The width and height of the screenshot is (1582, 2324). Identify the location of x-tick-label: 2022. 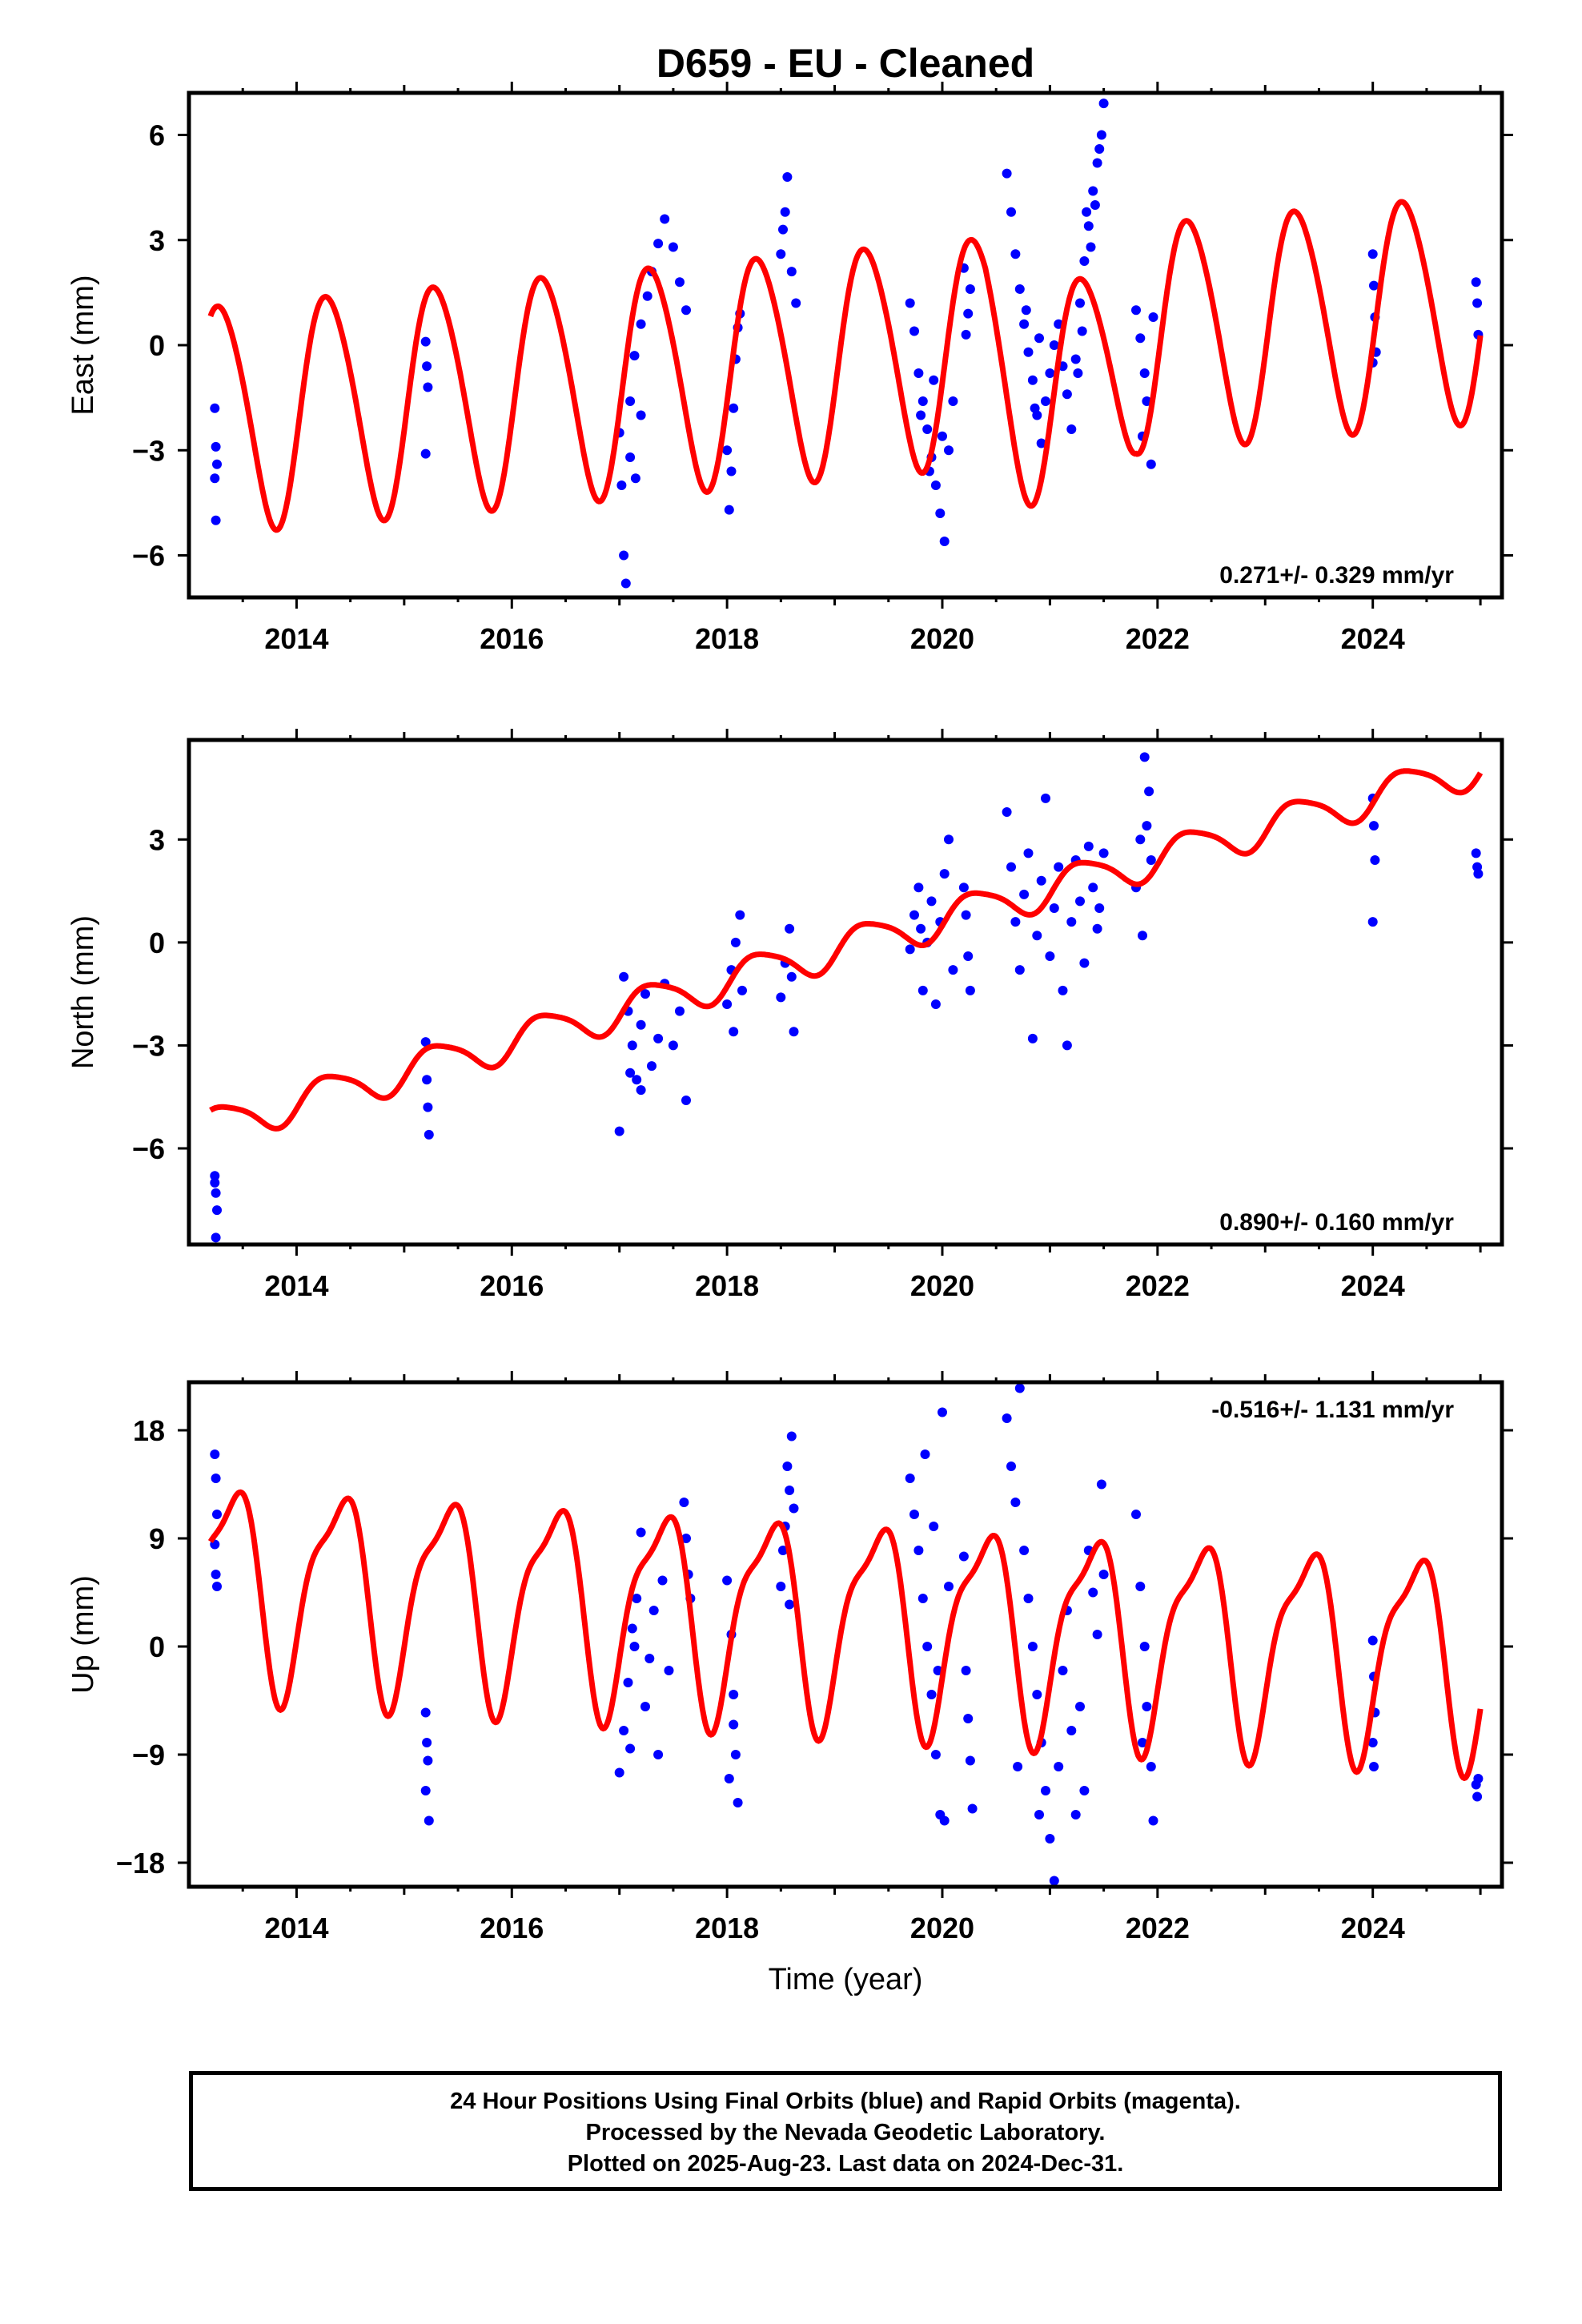
(1158, 638).